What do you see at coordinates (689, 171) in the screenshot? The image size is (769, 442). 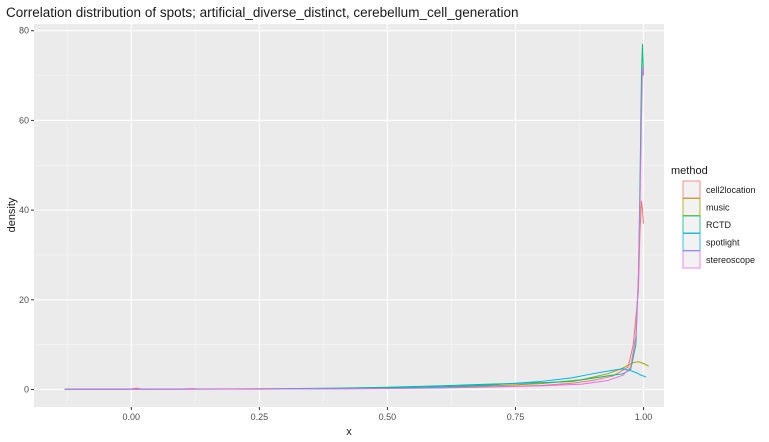 I see `legend-title: method` at bounding box center [689, 171].